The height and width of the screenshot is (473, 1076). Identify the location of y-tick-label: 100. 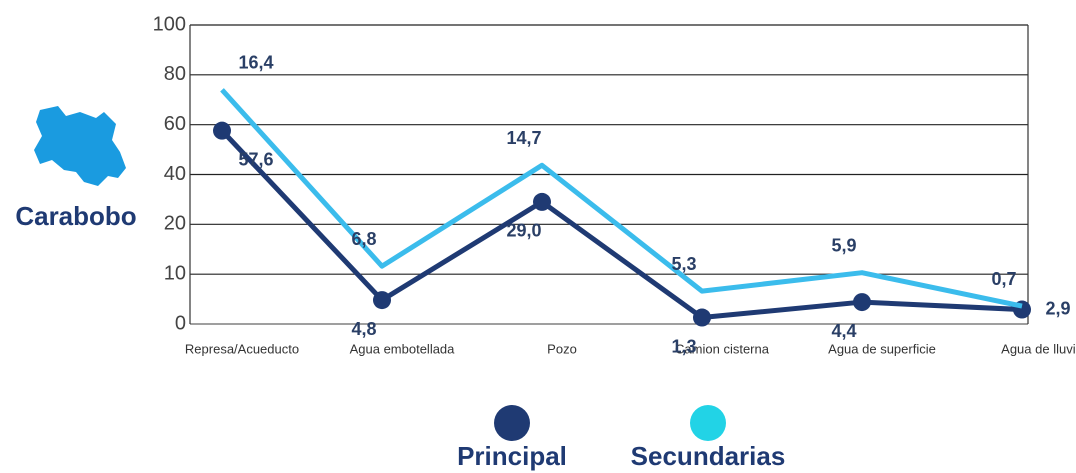
(169, 24).